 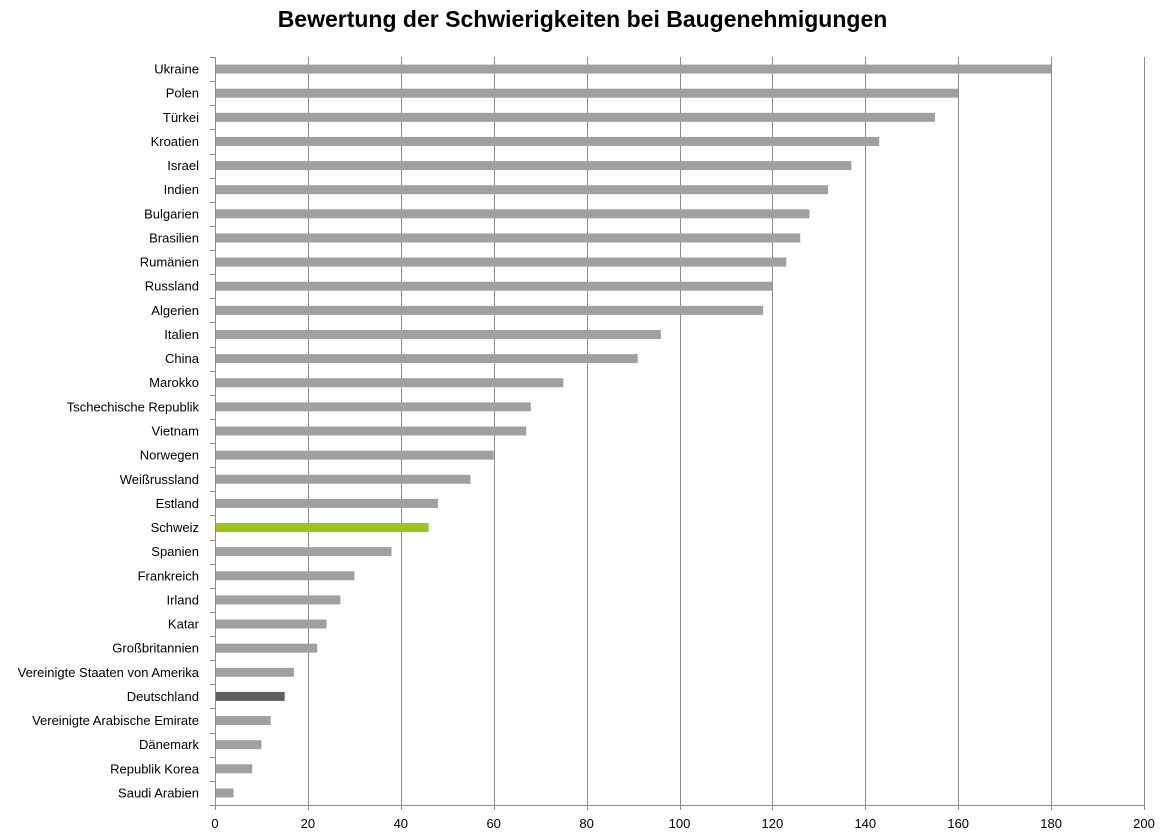 What do you see at coordinates (169, 744) in the screenshot?
I see `category-label: Dänemark` at bounding box center [169, 744].